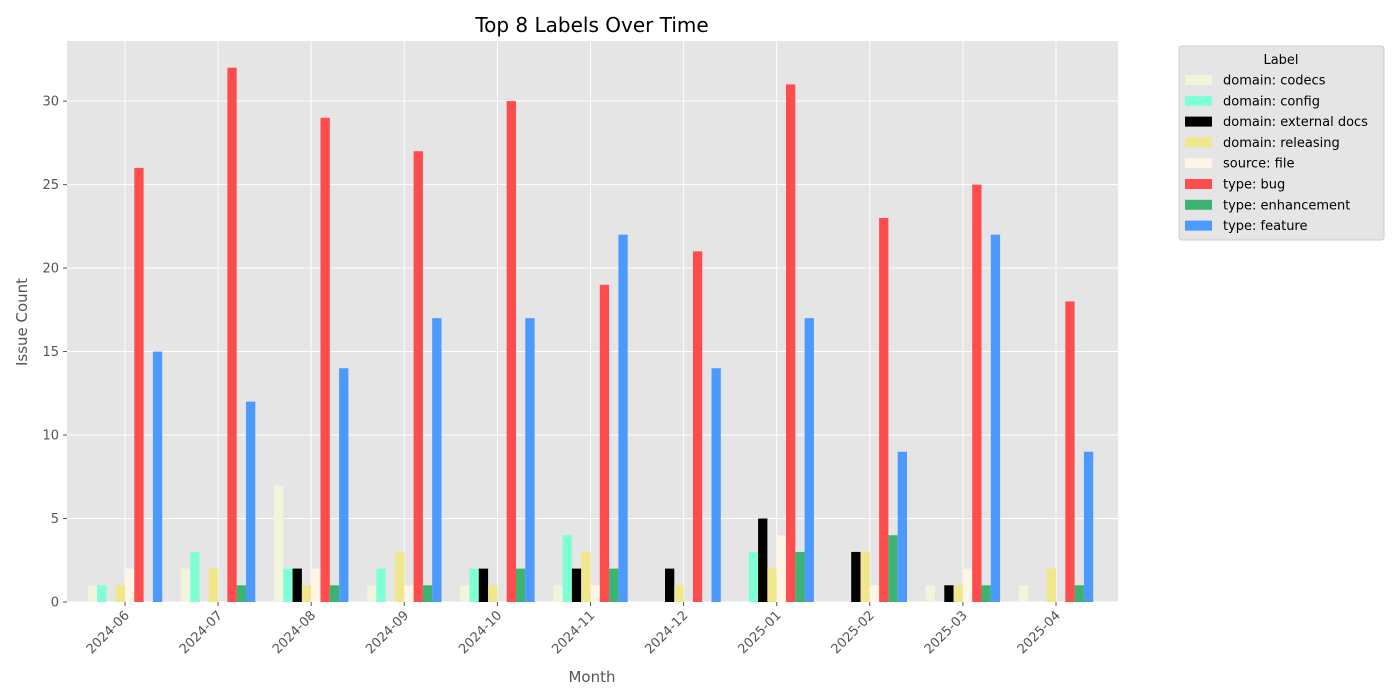 This screenshot has width=1400, height=700. What do you see at coordinates (946, 632) in the screenshot?
I see `x-tick-label: 2025-03` at bounding box center [946, 632].